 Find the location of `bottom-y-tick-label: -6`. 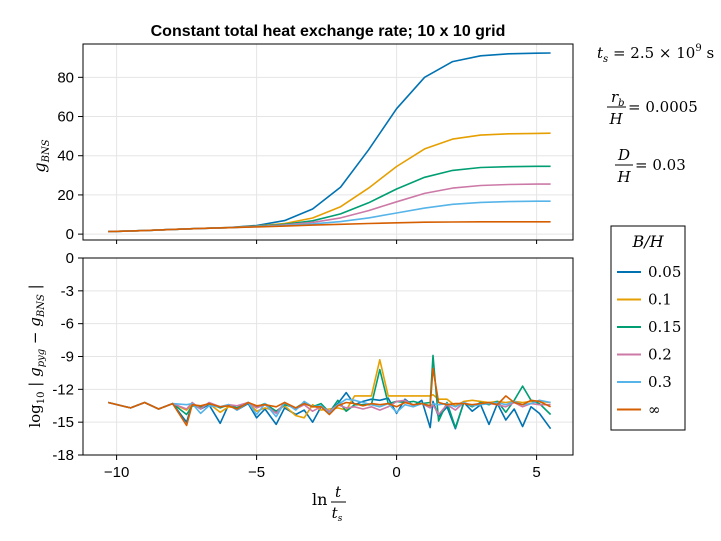

bottom-y-tick-label: -6 is located at coordinates (67, 324).